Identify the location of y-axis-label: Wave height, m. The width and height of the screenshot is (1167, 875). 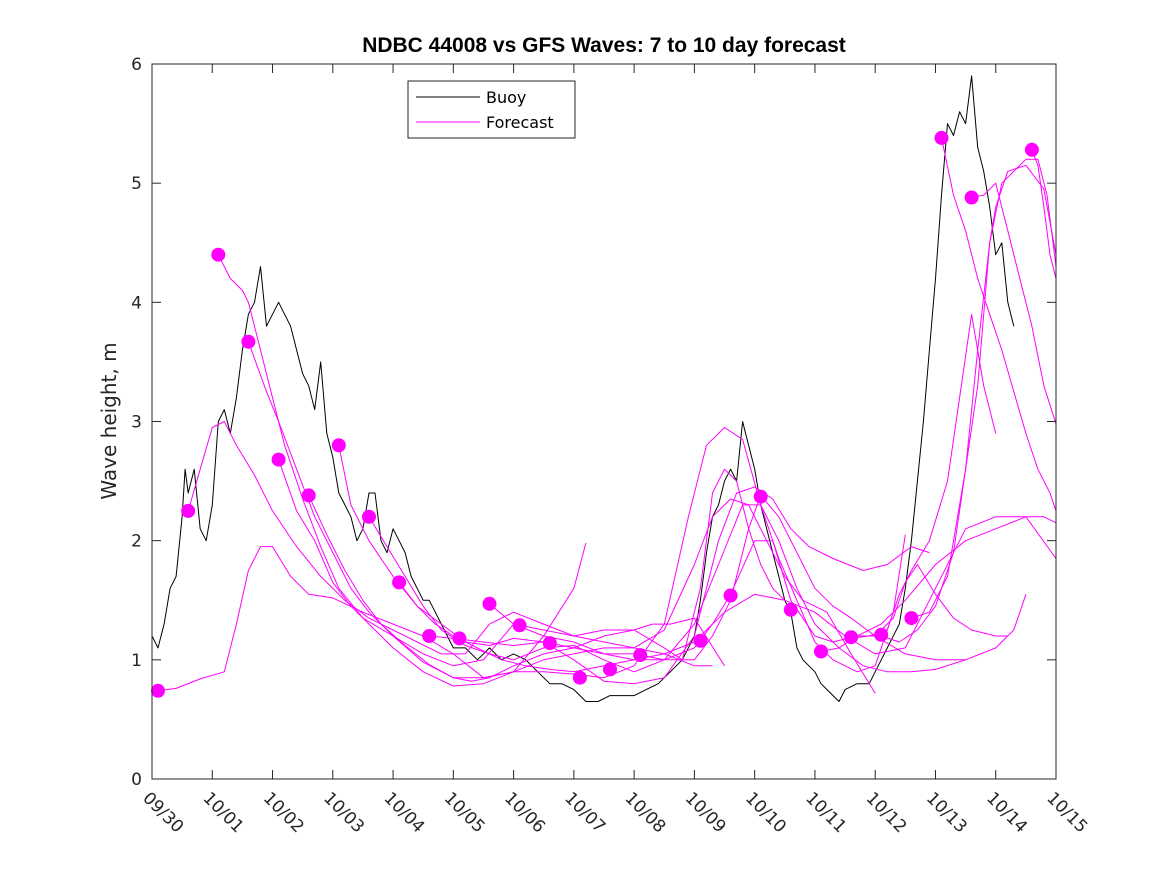
(109, 420).